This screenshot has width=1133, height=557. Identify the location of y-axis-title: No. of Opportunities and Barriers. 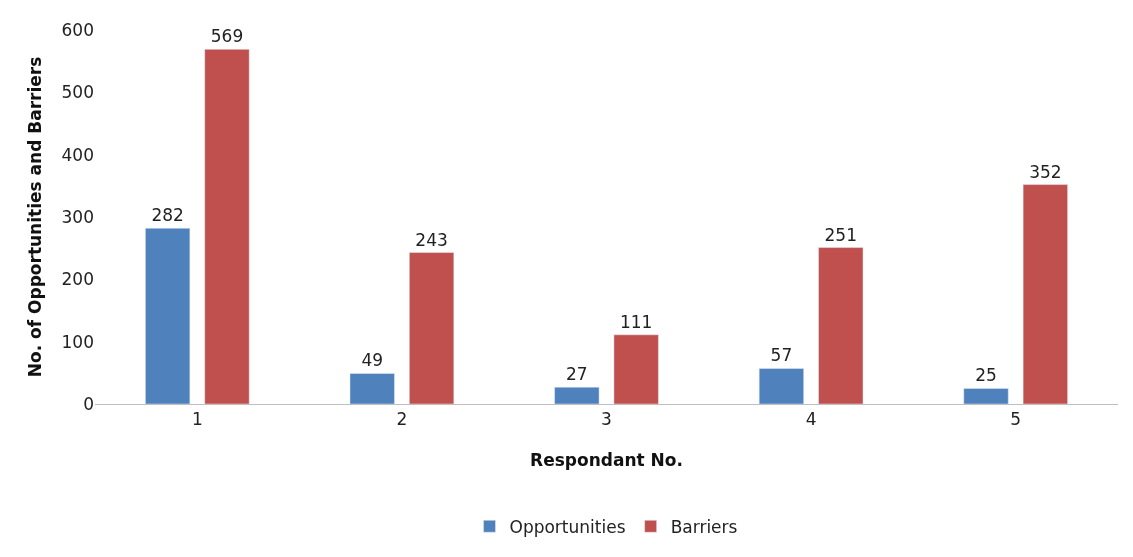
(35, 217).